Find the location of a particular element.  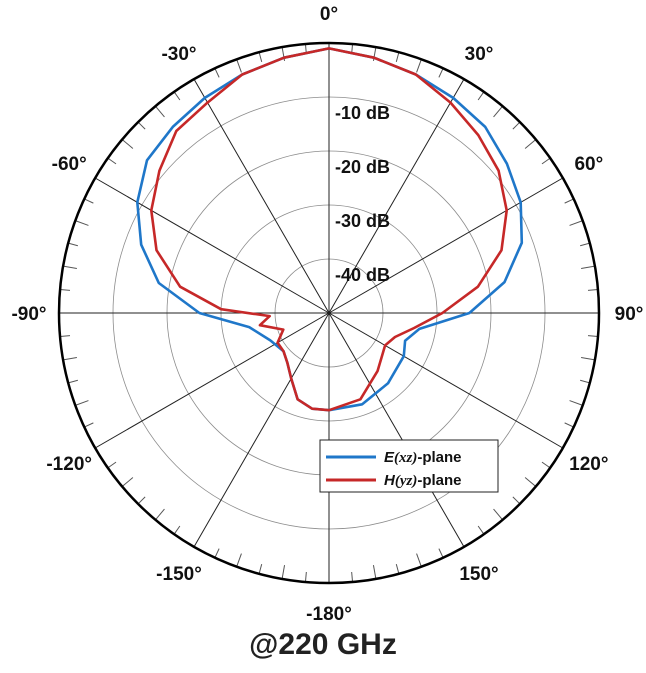

legend-label-e-plane: E(xz)-plane is located at coordinates (423, 457).